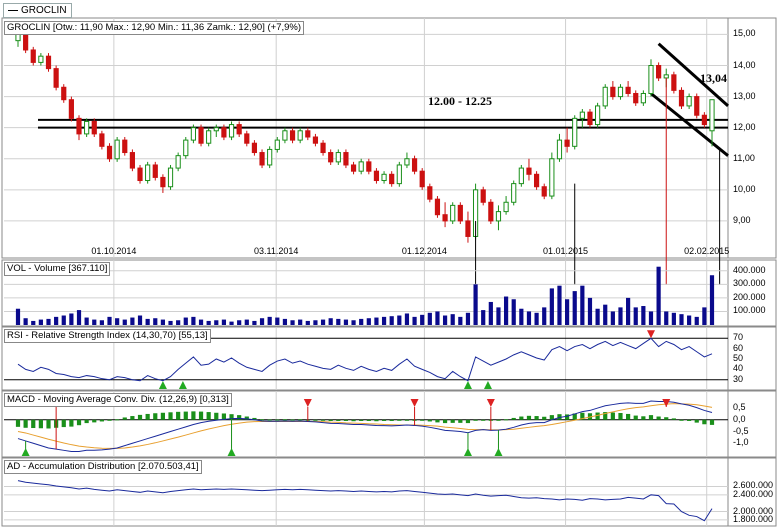 The image size is (777, 530). What do you see at coordinates (753, 518) in the screenshot?
I see `ad-ytick-label: 1.800.000` at bounding box center [753, 518].